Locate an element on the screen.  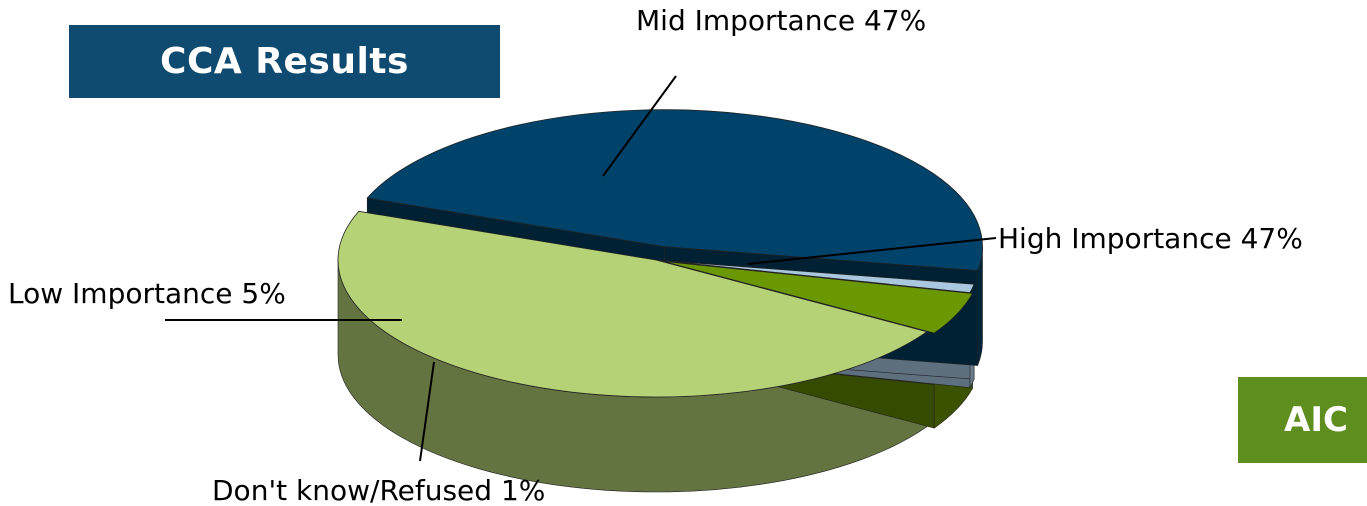
pie-slice-low-importance is located at coordinates (818, 297).